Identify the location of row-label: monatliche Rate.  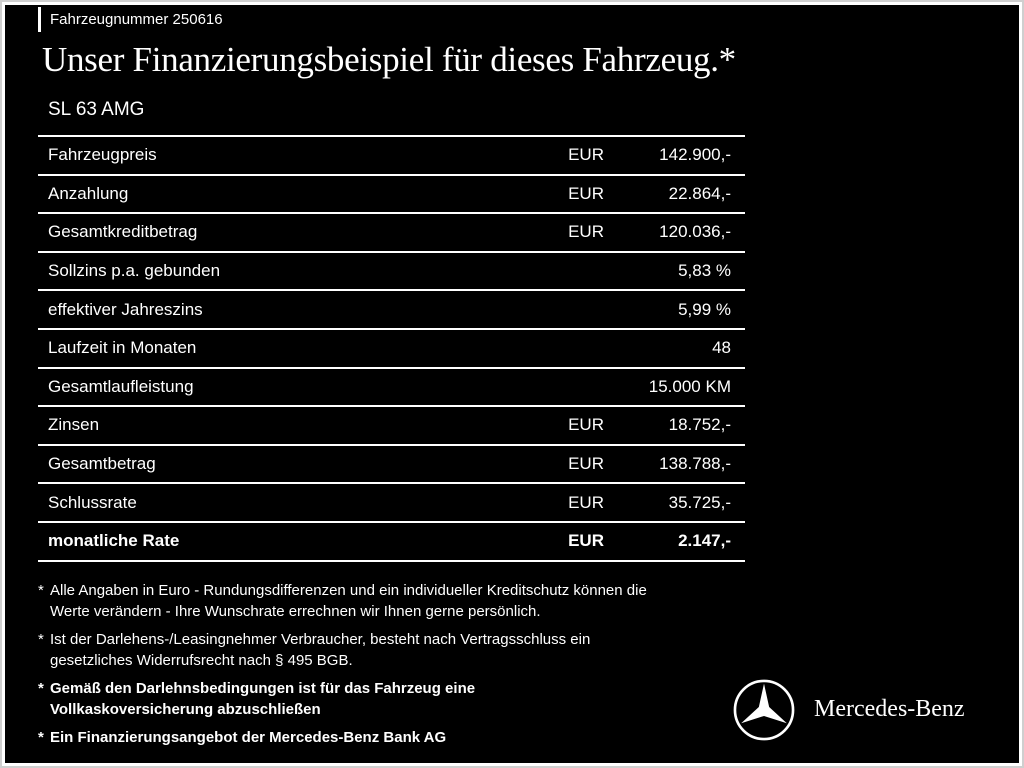
(114, 541).